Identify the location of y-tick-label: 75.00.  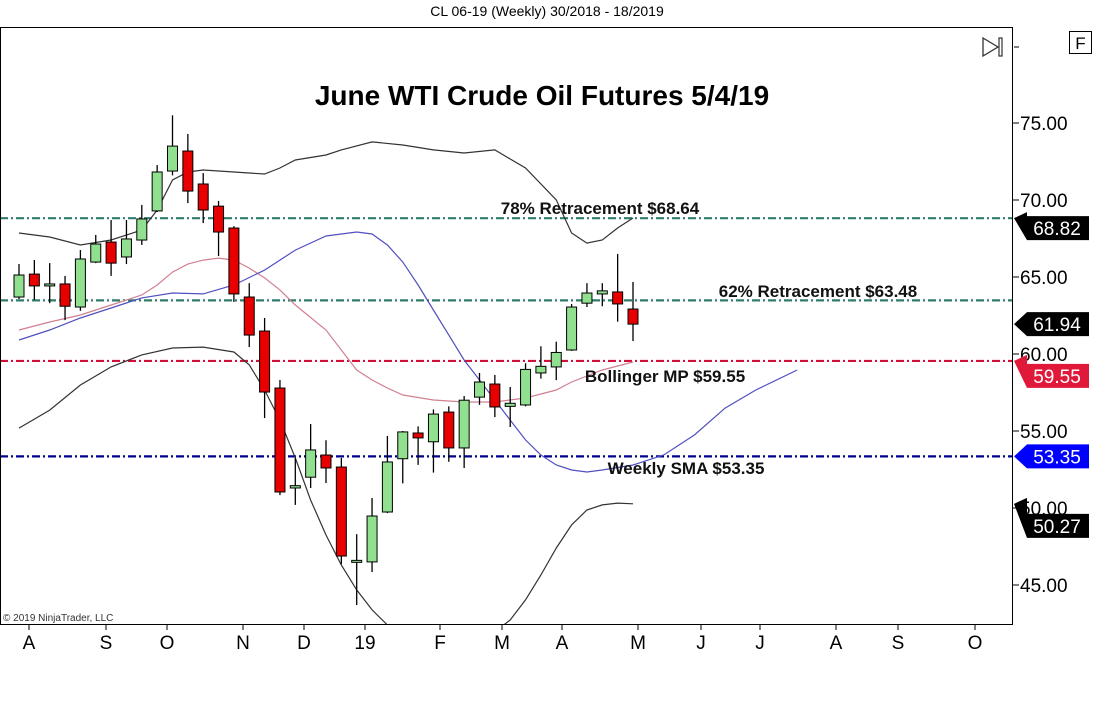
(1044, 124).